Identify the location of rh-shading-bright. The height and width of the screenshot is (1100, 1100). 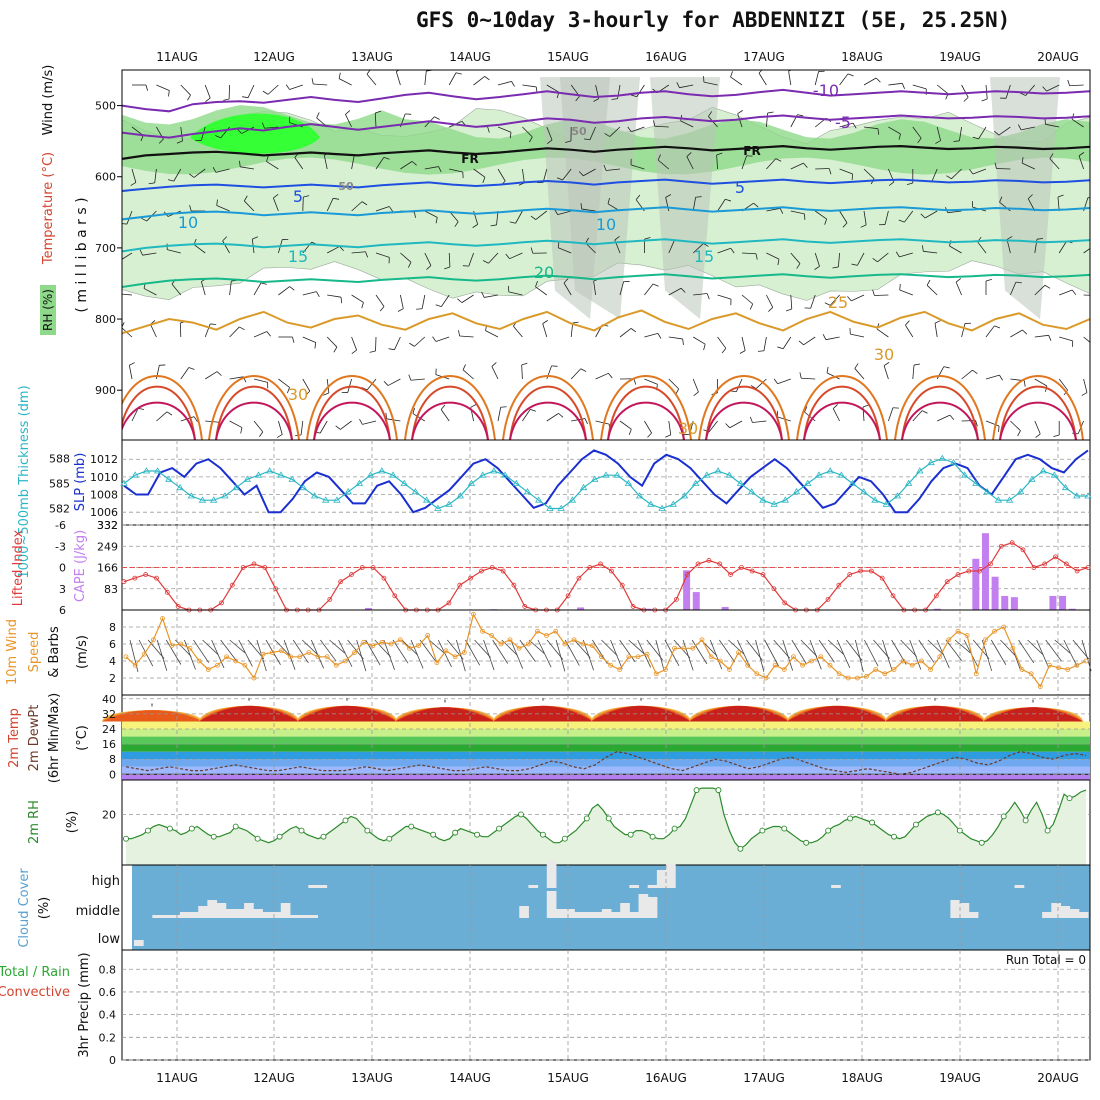
(255, 133).